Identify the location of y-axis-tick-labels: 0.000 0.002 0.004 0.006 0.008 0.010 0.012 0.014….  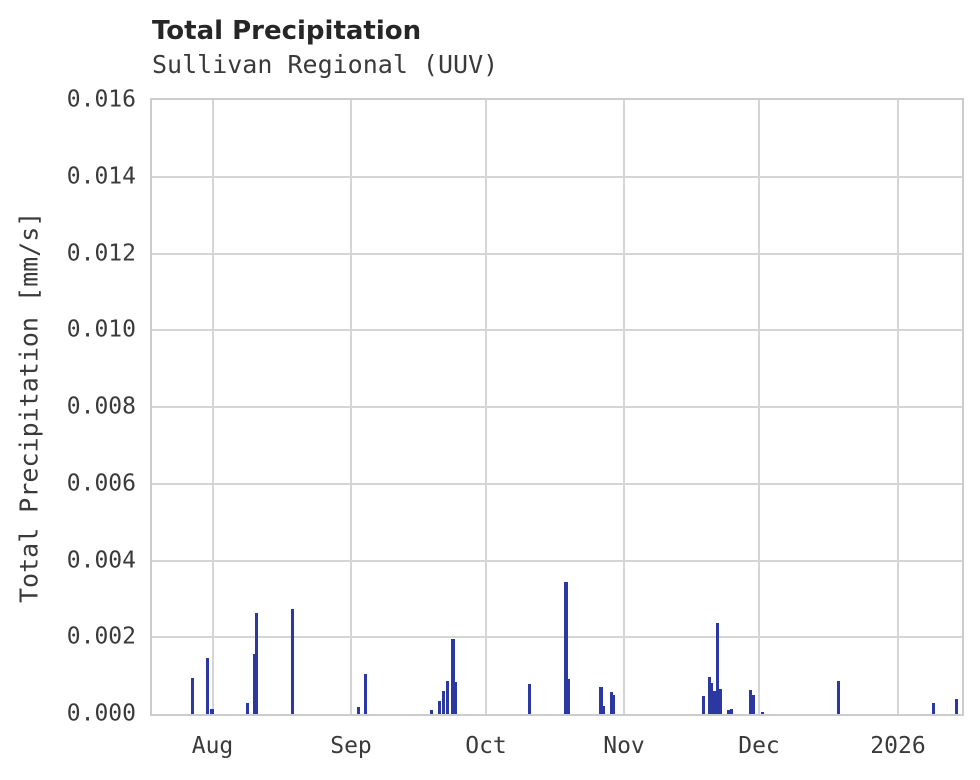
(68, 406).